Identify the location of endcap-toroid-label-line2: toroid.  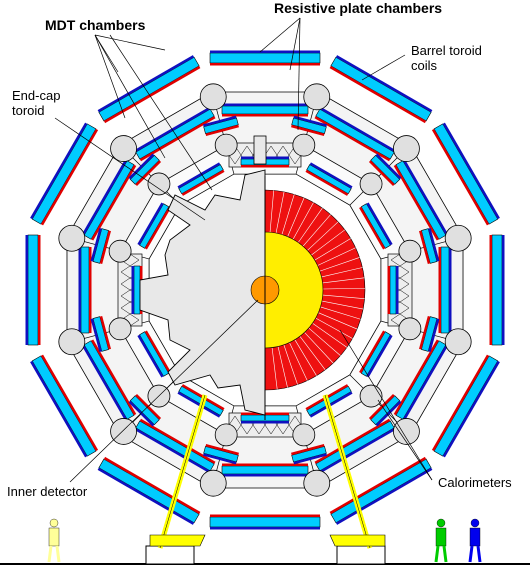
(28, 110).